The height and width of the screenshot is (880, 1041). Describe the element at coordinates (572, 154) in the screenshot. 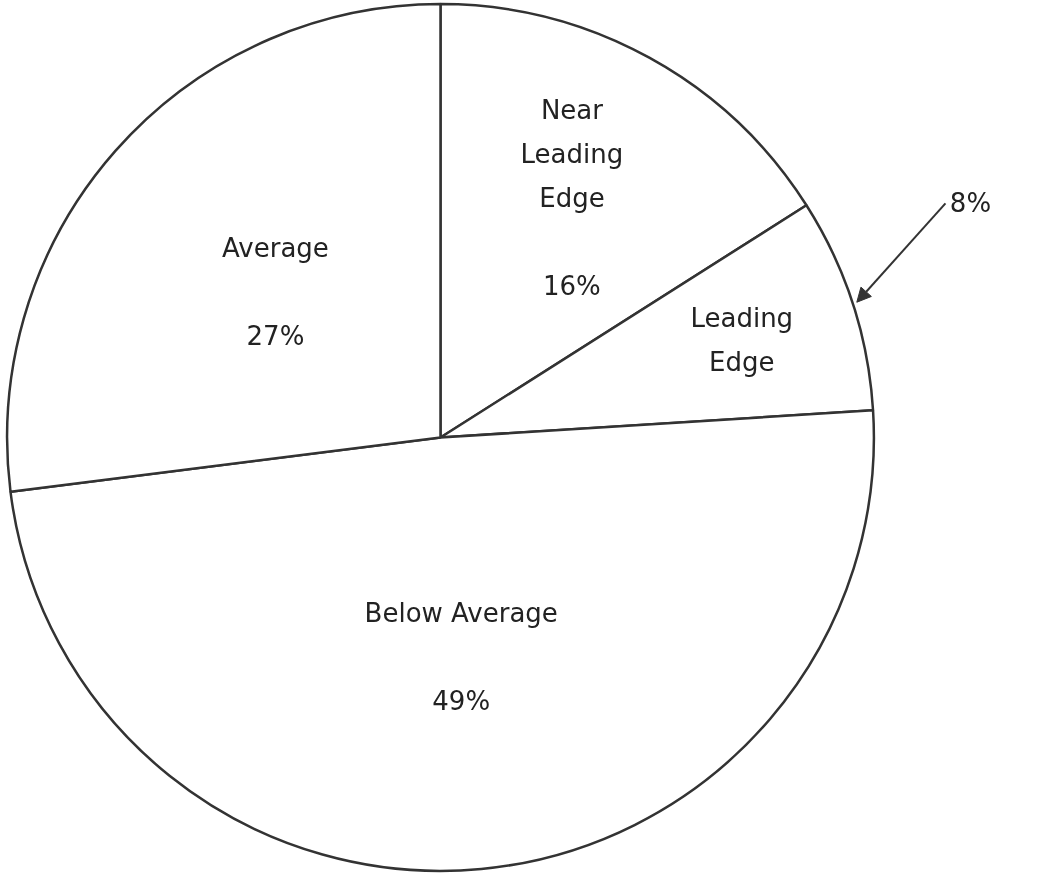

I see `slice-label: Near Leading Edge` at that location.